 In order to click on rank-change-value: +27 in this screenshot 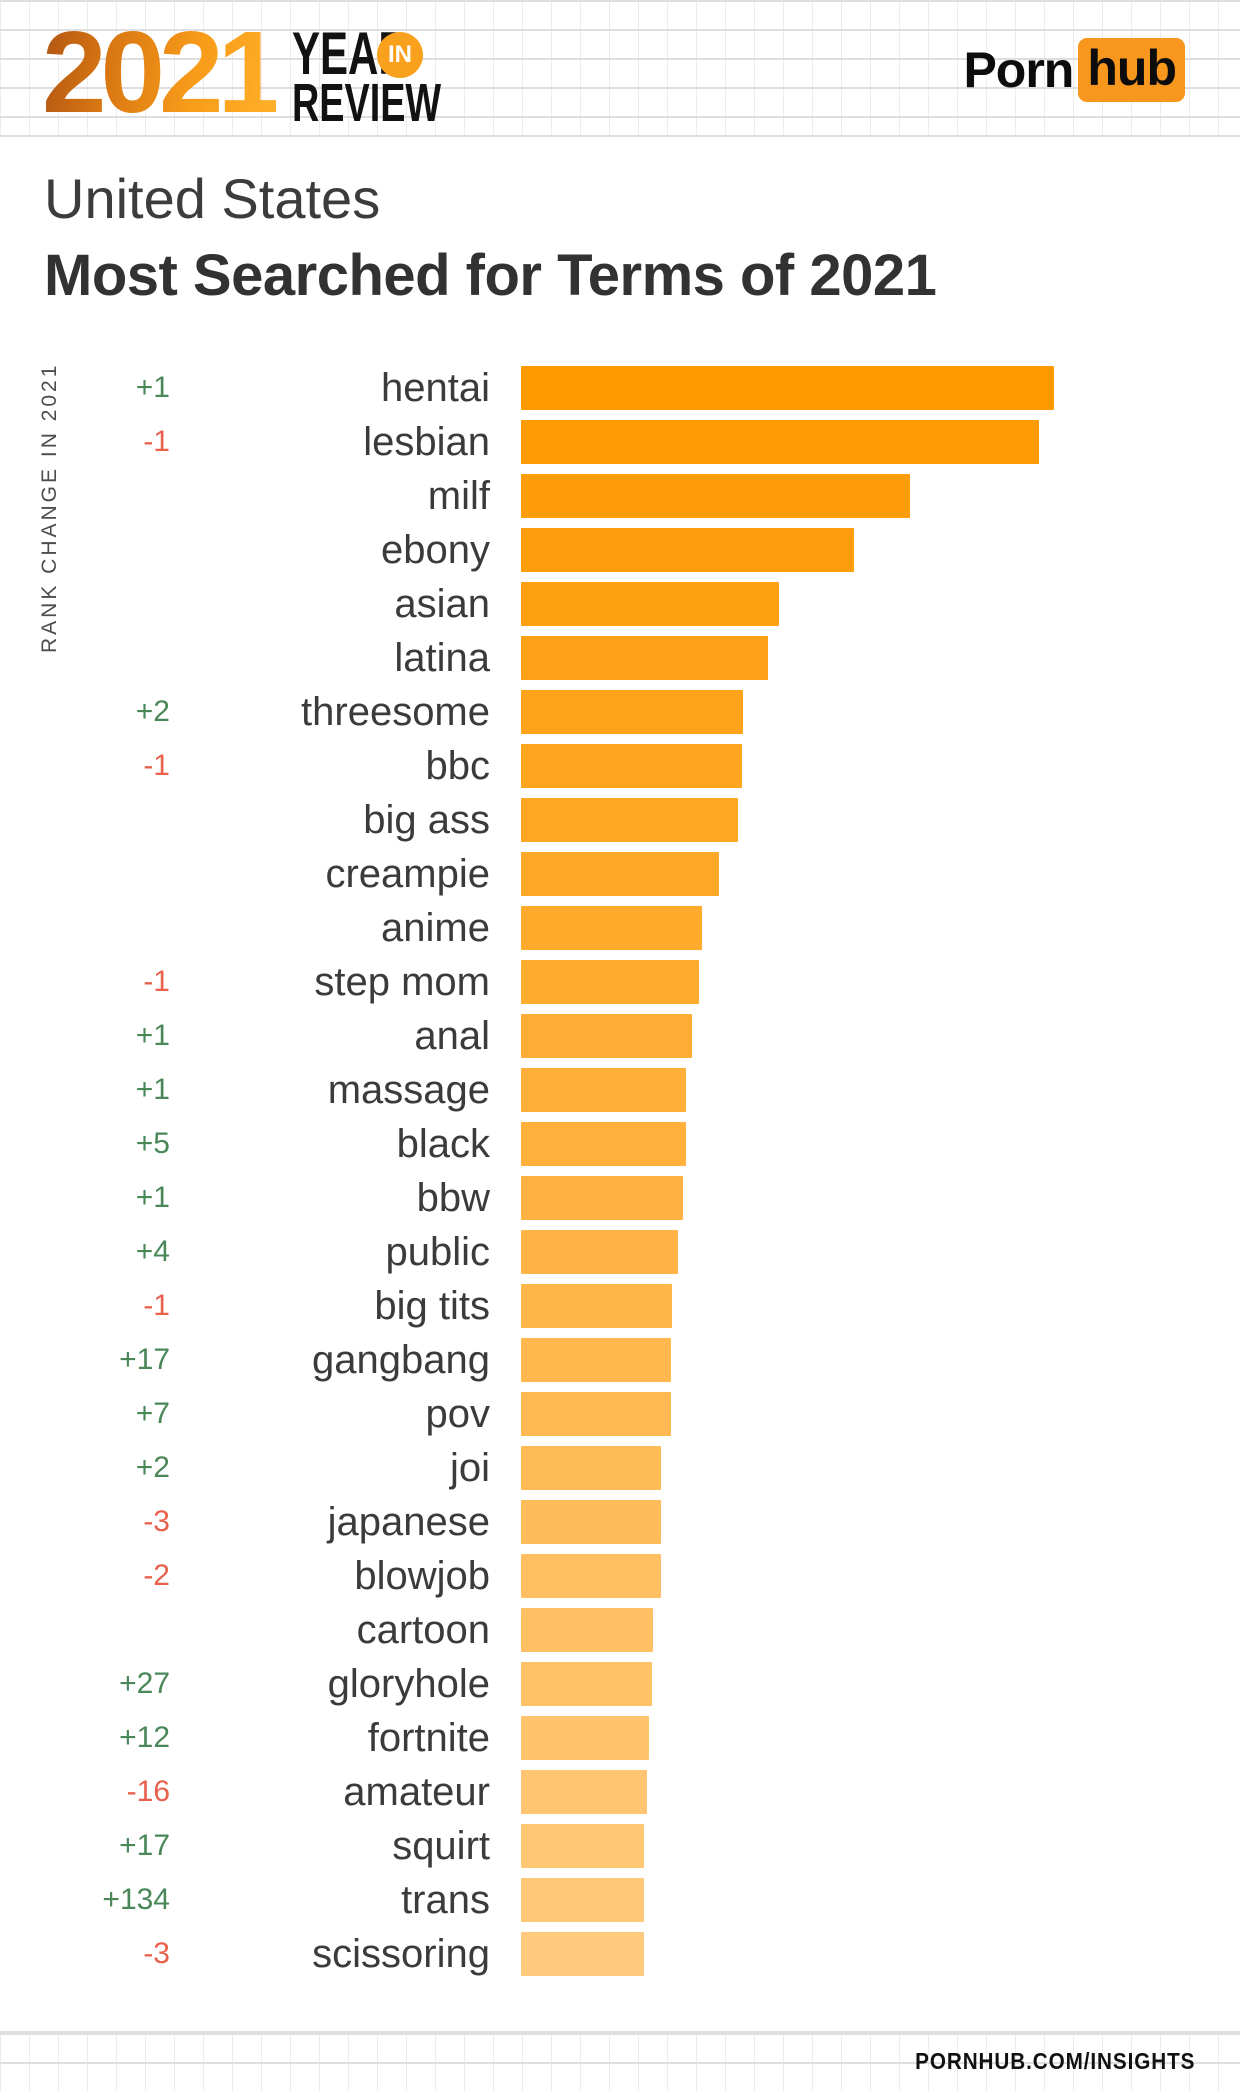, I will do `click(144, 1683)`.